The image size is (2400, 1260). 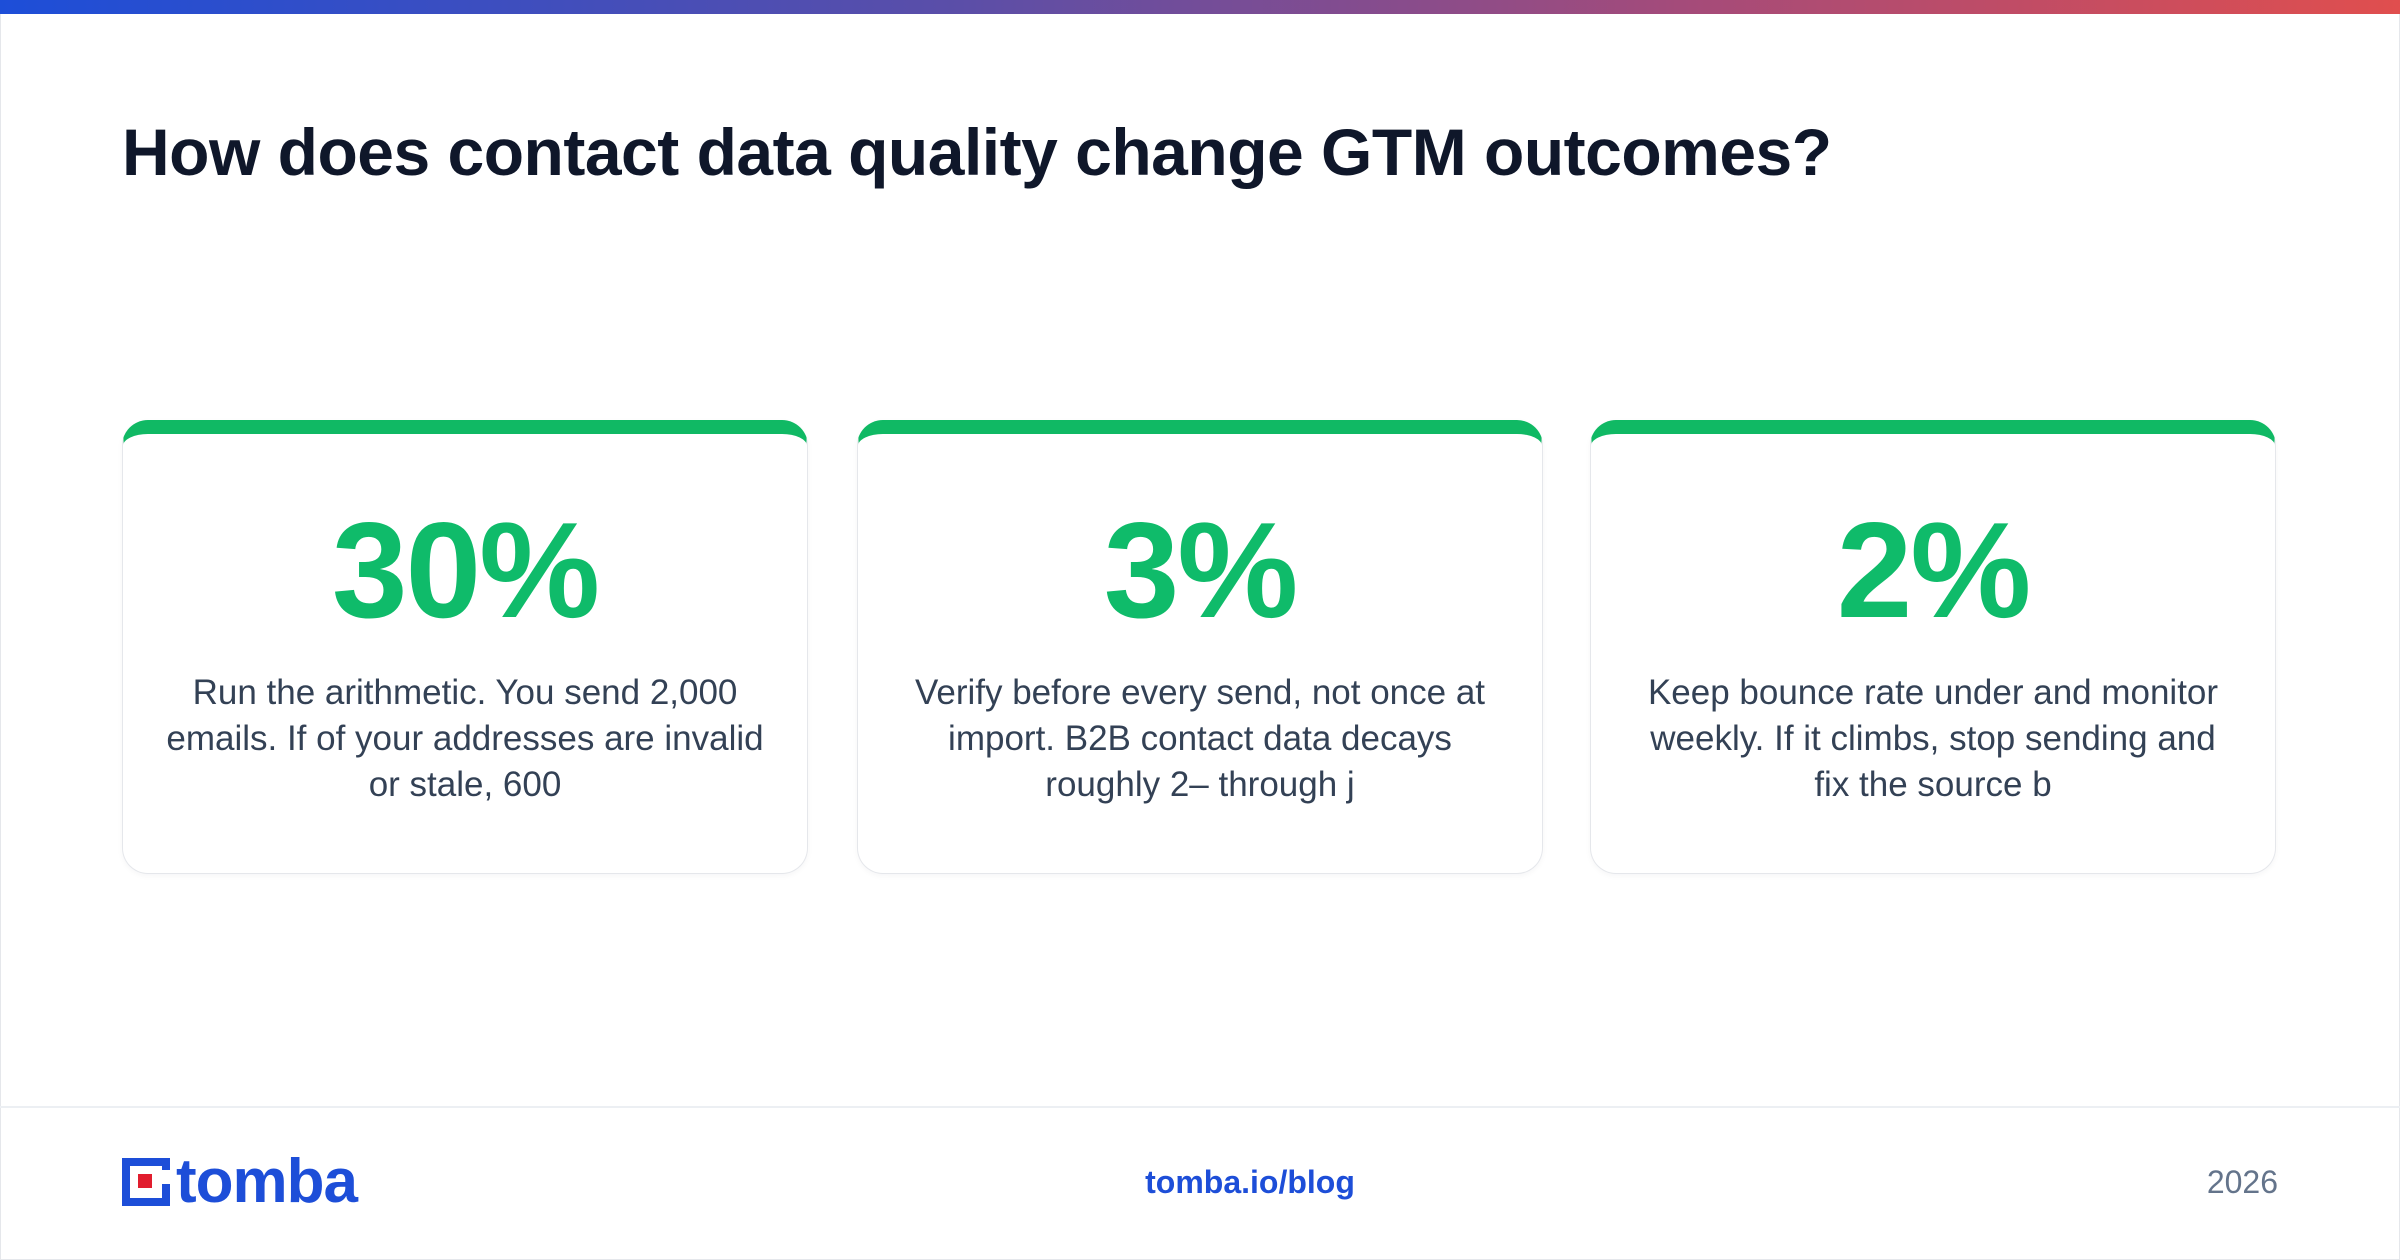 What do you see at coordinates (465, 570) in the screenshot?
I see `stat-value: 30%` at bounding box center [465, 570].